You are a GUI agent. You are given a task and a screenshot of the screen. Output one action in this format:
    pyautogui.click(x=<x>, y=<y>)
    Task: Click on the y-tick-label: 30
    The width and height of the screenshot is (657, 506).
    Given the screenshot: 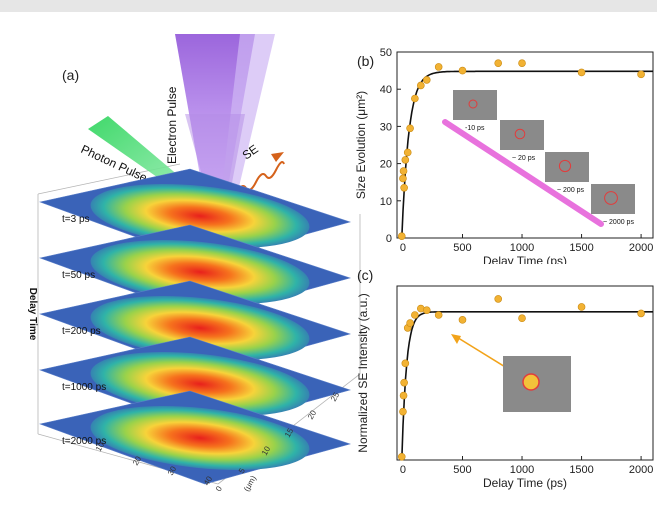 What is the action you would take?
    pyautogui.click(x=386, y=127)
    